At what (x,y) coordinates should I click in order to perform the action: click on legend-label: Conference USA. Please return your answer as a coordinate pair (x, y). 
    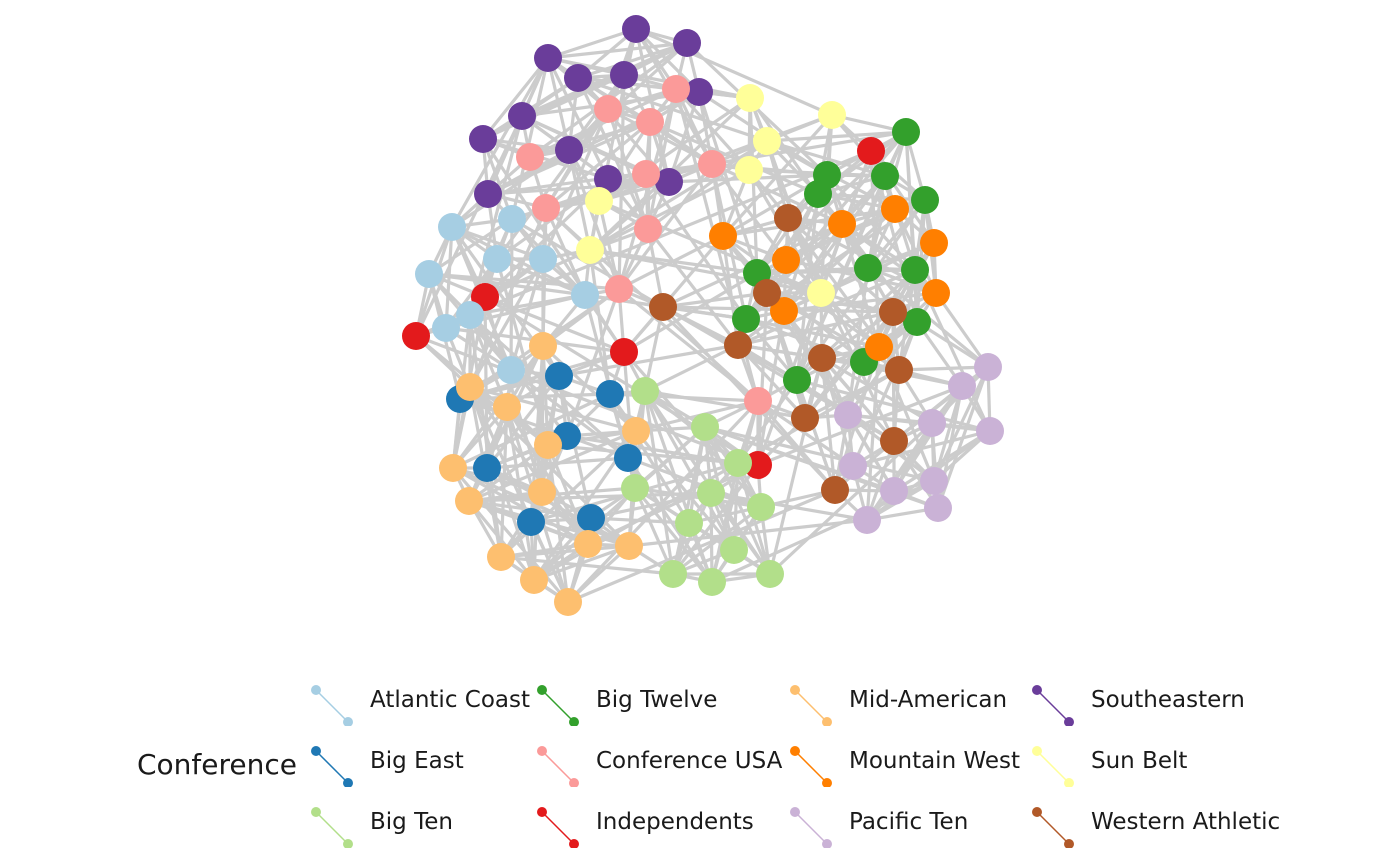
    Looking at the image, I should click on (689, 761).